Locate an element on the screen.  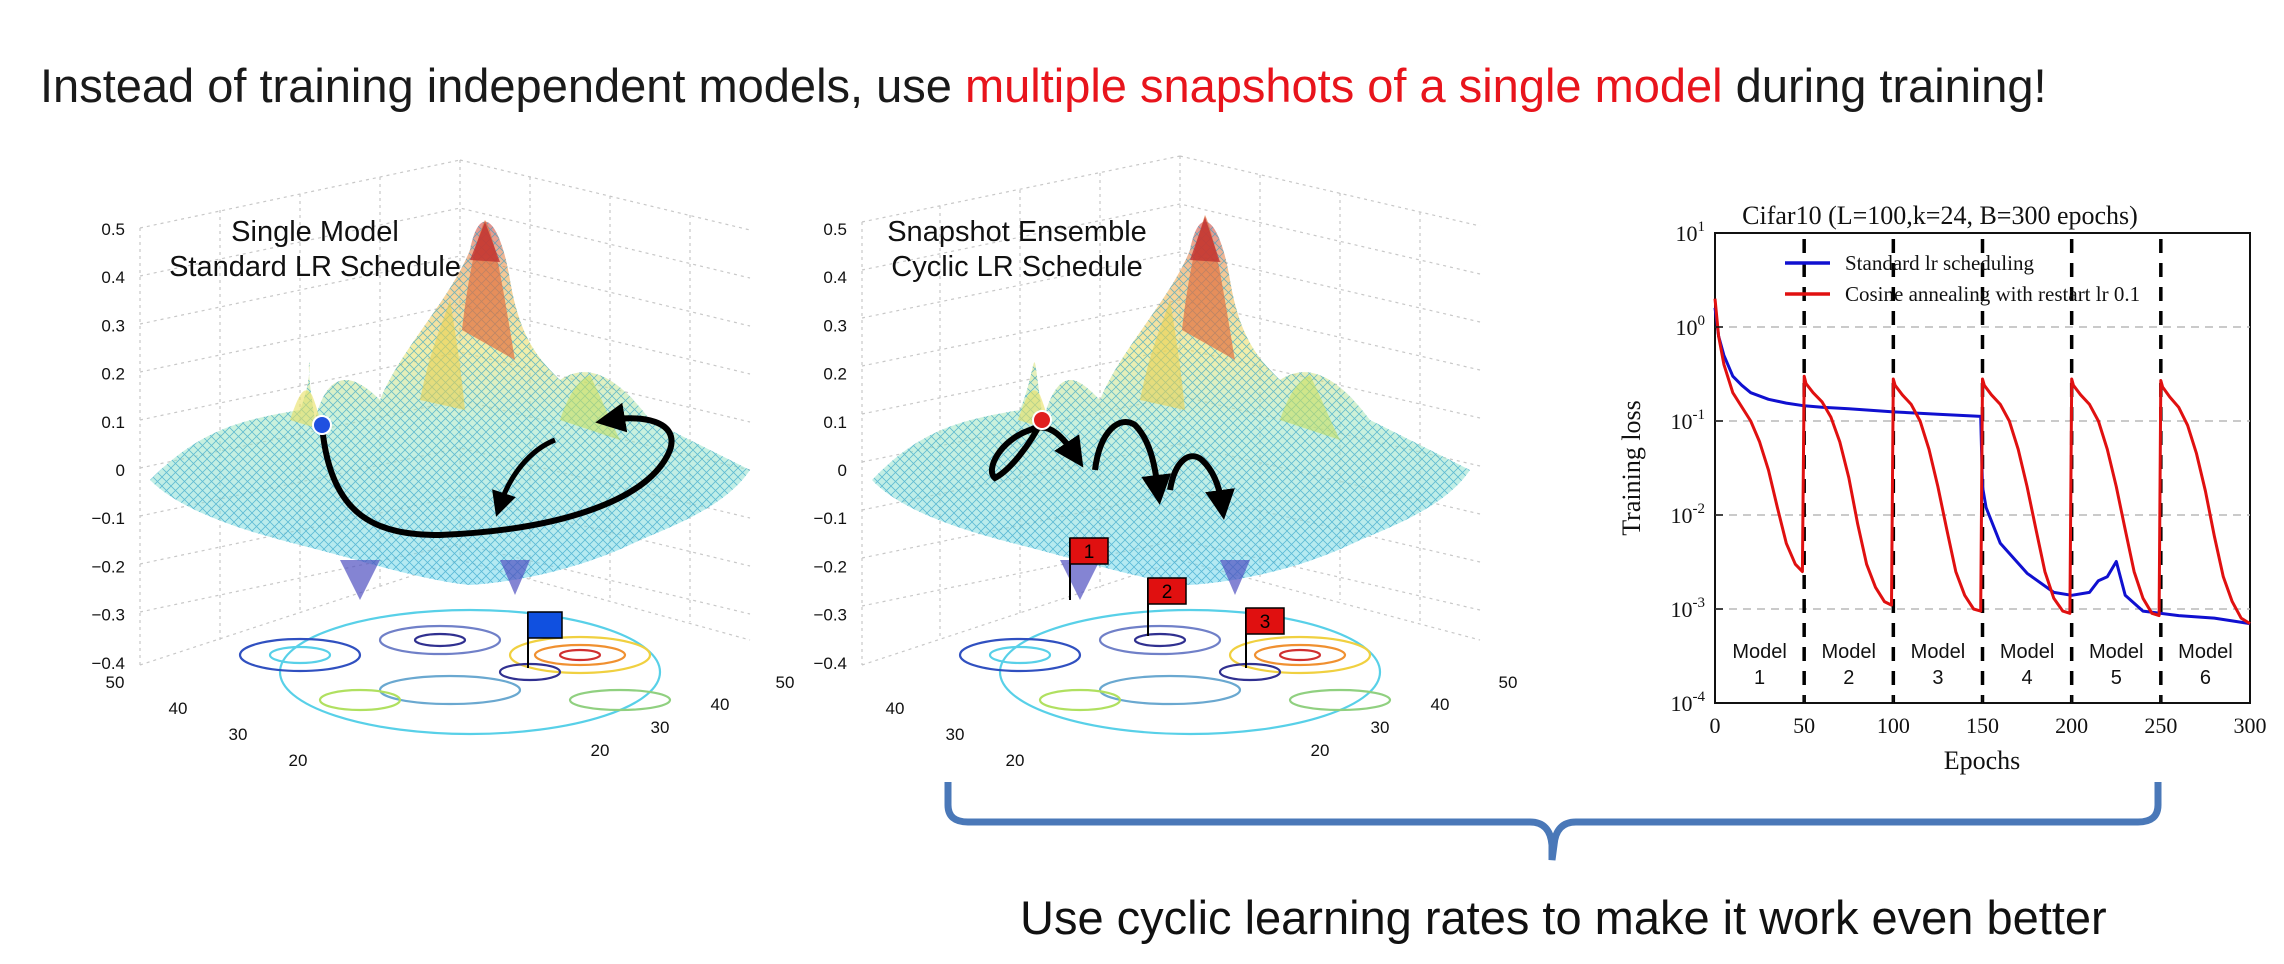
x-tick-label: 250 is located at coordinates (2160, 725).